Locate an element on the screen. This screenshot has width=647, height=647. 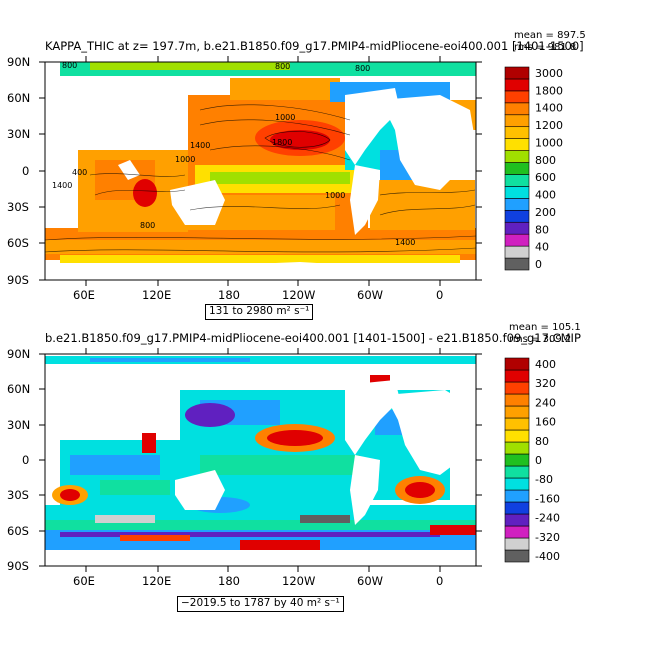
chart2-ytick-90n: 90N is located at coordinates (19, 354).